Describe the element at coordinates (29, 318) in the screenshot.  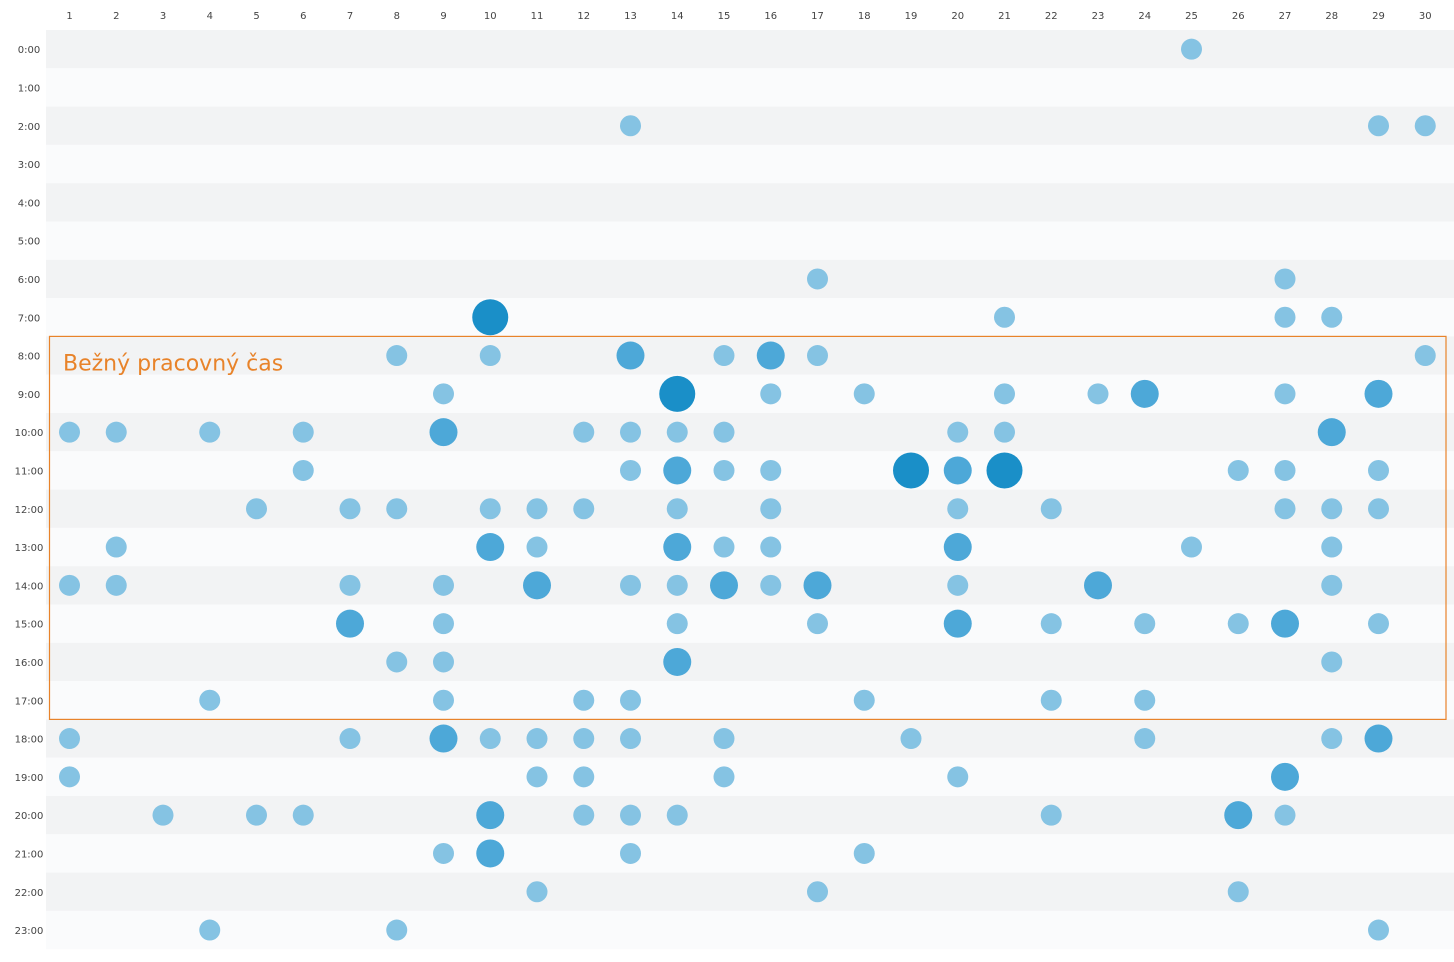
I see `y-tick-label: 7:00` at that location.